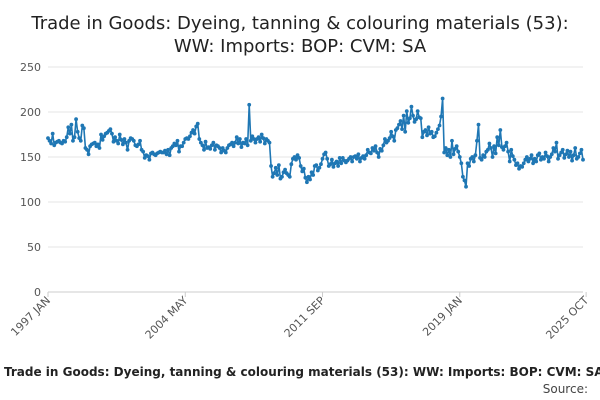  I want to click on x-tick-label: 2019 JAN, so click(442, 316).